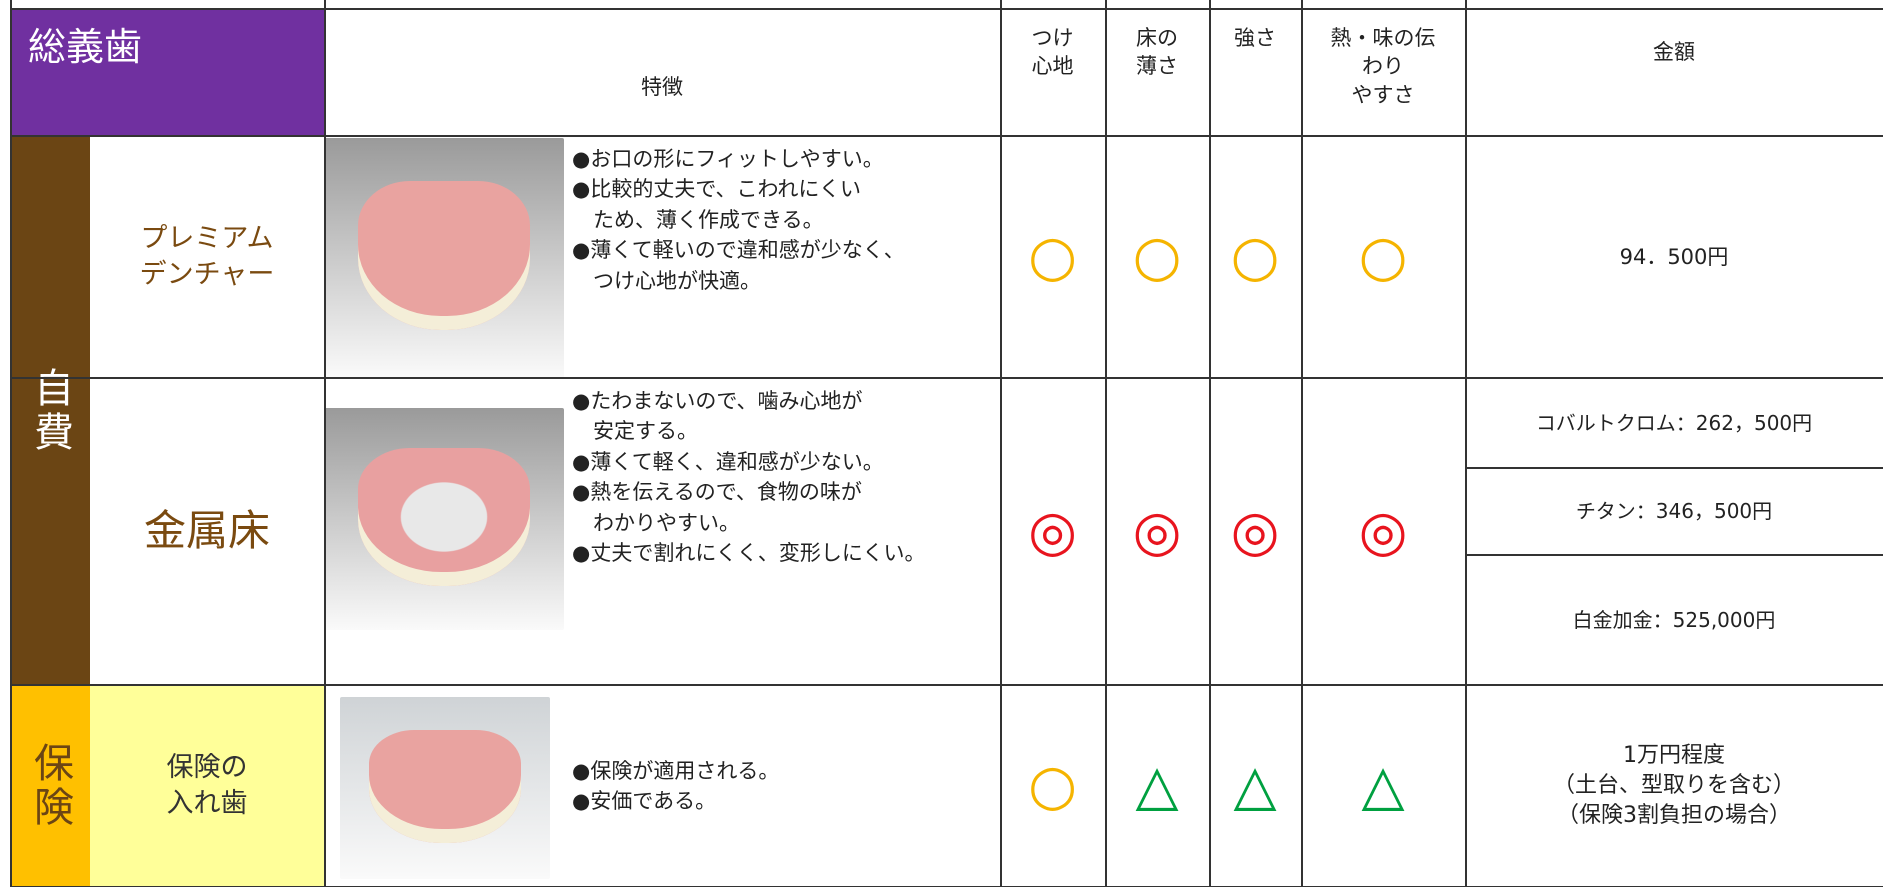 This screenshot has height=887, width=1883. I want to click on feature-line: ●保険が適用される。, so click(676, 770).